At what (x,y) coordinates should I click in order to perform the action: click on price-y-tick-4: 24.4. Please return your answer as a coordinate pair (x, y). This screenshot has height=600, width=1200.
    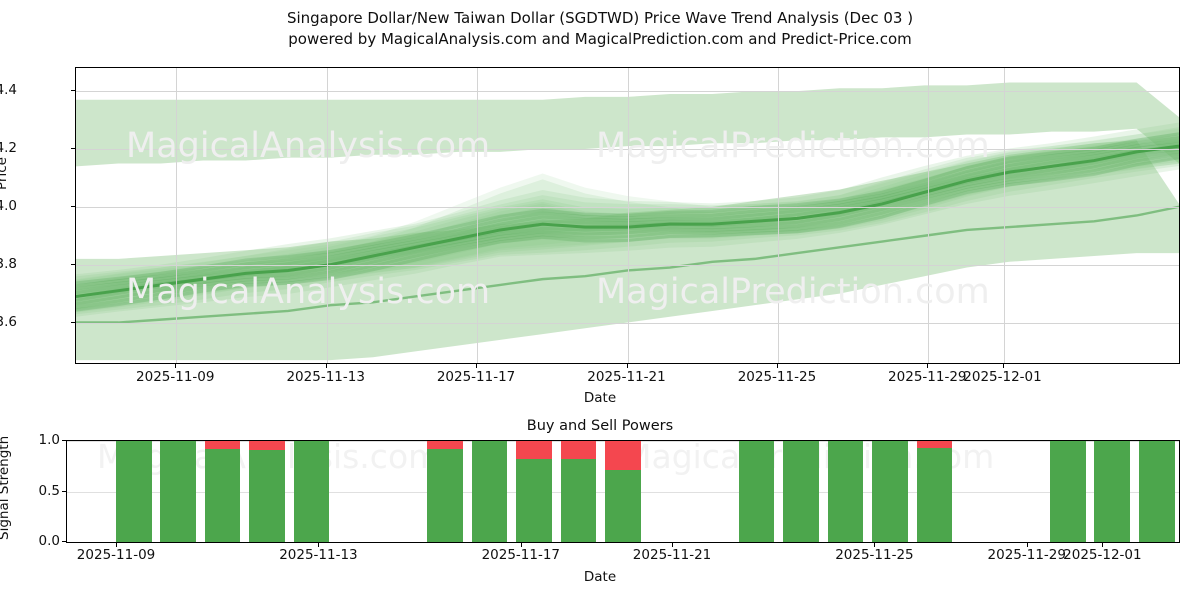
    Looking at the image, I should click on (8, 90).